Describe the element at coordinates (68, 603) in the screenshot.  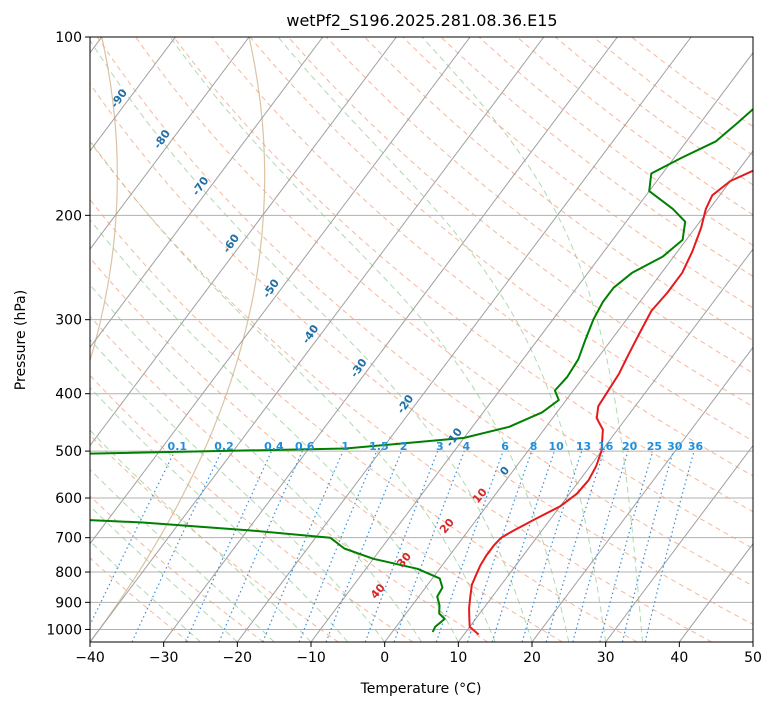
I see `y-tick-label: 900` at that location.